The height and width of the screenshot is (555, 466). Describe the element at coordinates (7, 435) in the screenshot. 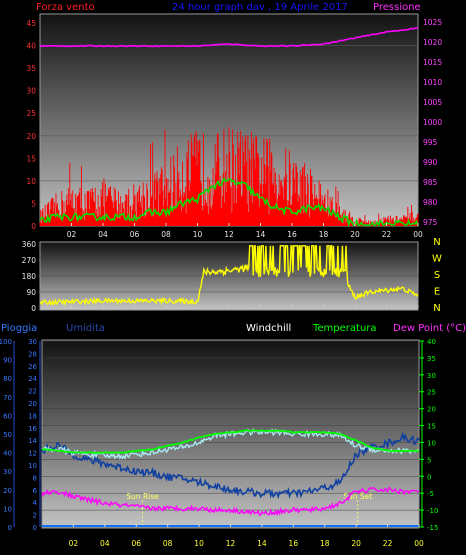

I see `humidity-tick-label: 50` at that location.